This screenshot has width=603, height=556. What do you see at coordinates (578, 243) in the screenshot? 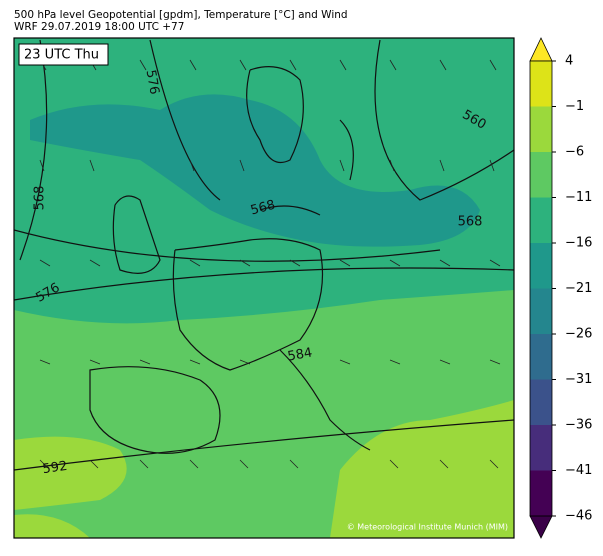
I see `colorbar-tick-label: −16` at bounding box center [578, 243].